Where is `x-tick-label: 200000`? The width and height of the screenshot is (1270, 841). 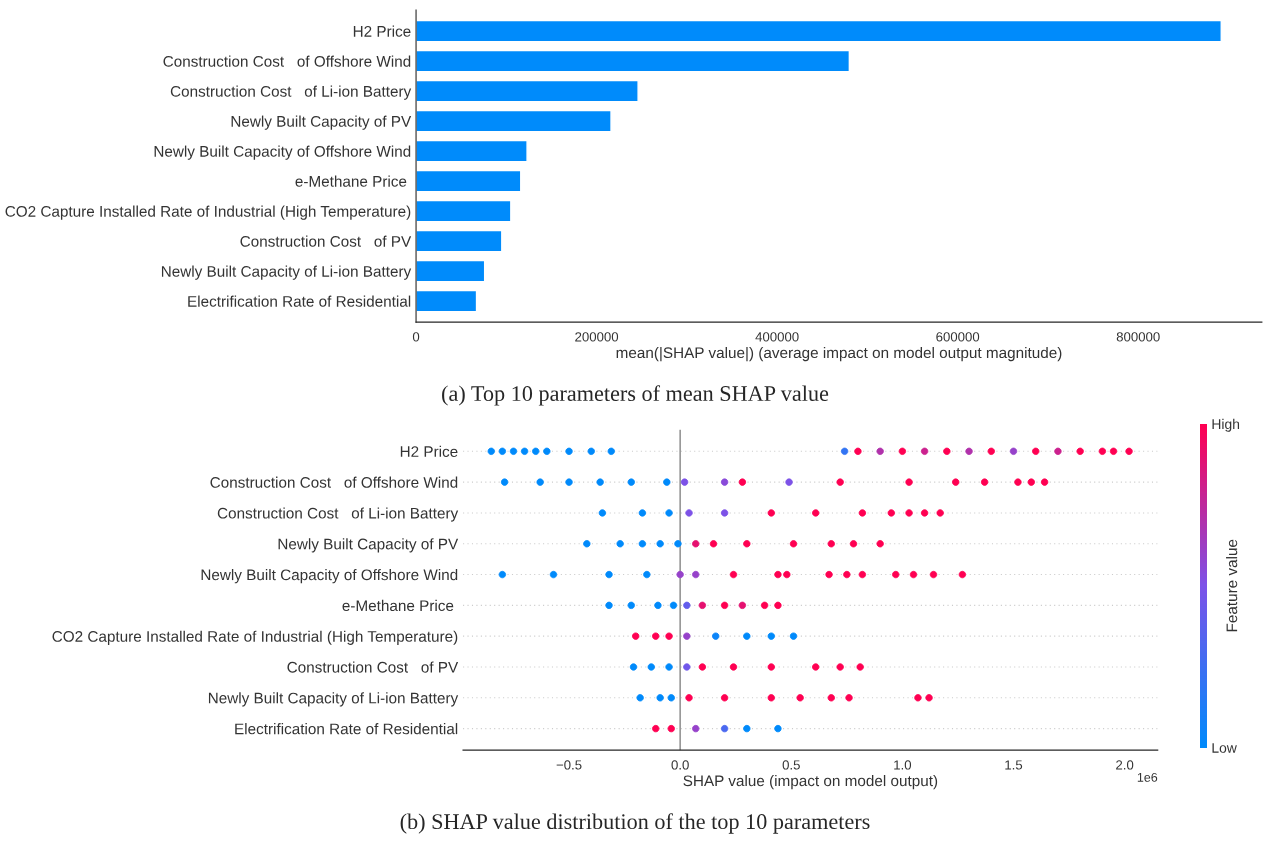 x-tick-label: 200000 is located at coordinates (597, 337).